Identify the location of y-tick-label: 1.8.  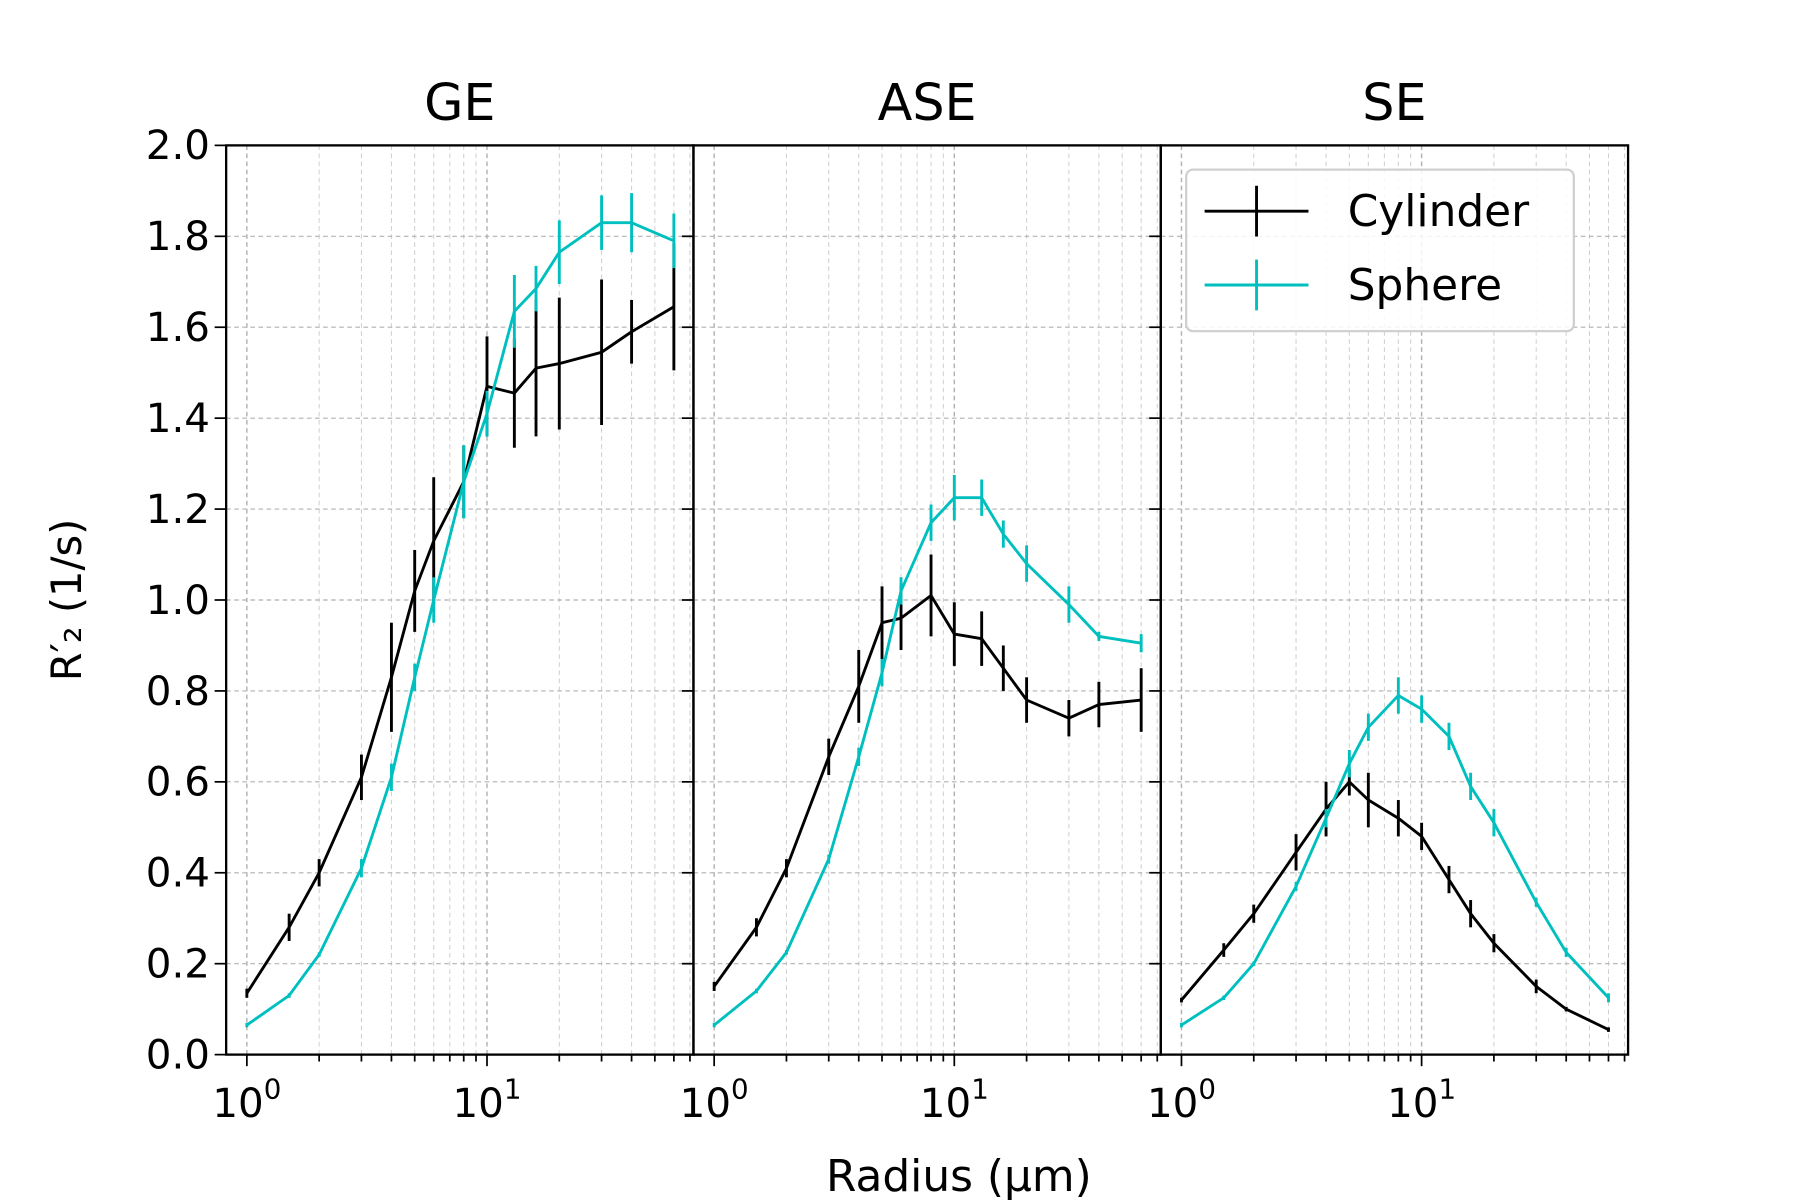
(178, 236).